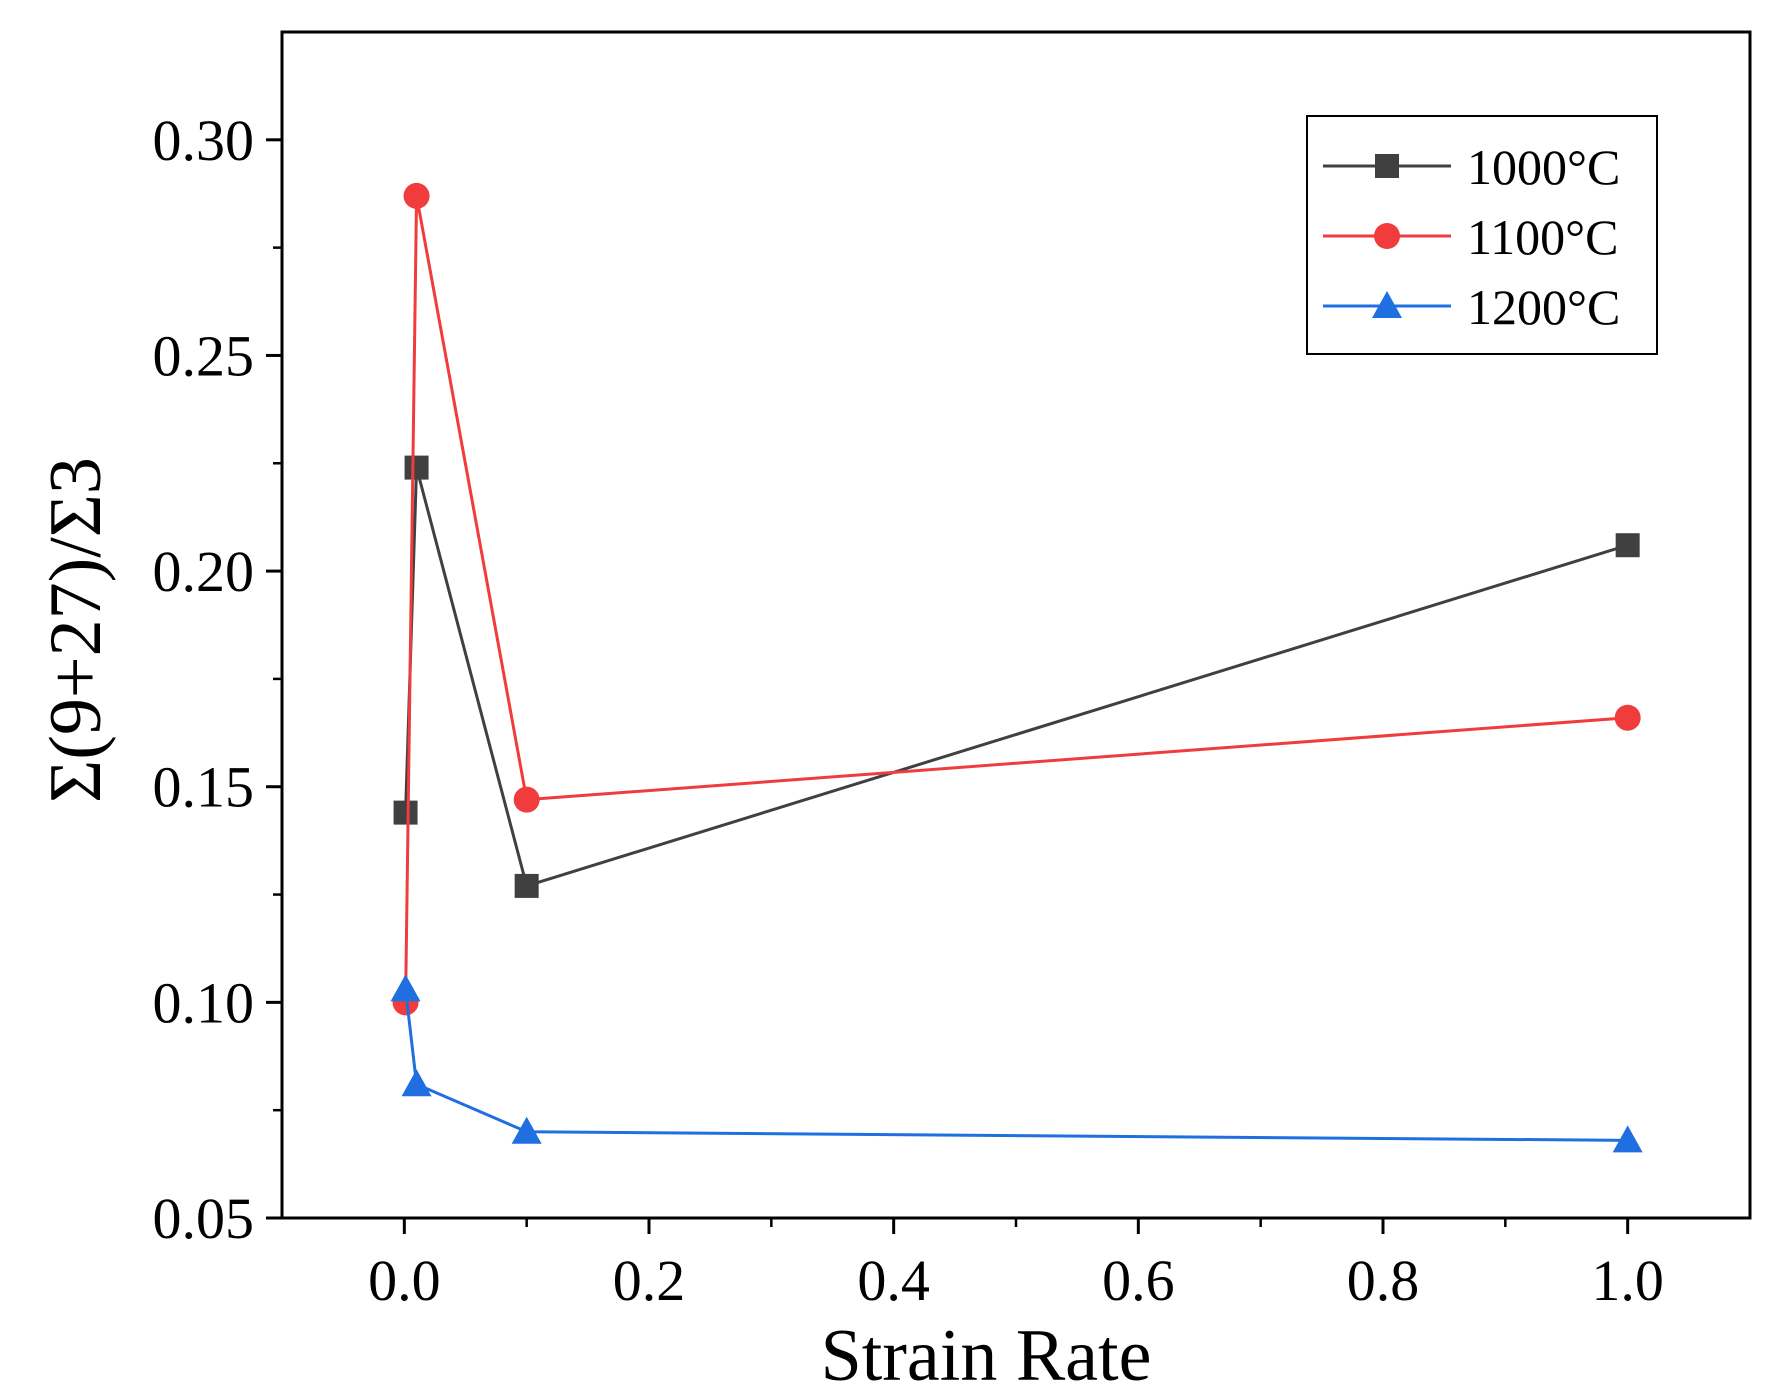 This screenshot has width=1774, height=1400. Describe the element at coordinates (1543, 237) in the screenshot. I see `legend-label: 1100°C` at that location.